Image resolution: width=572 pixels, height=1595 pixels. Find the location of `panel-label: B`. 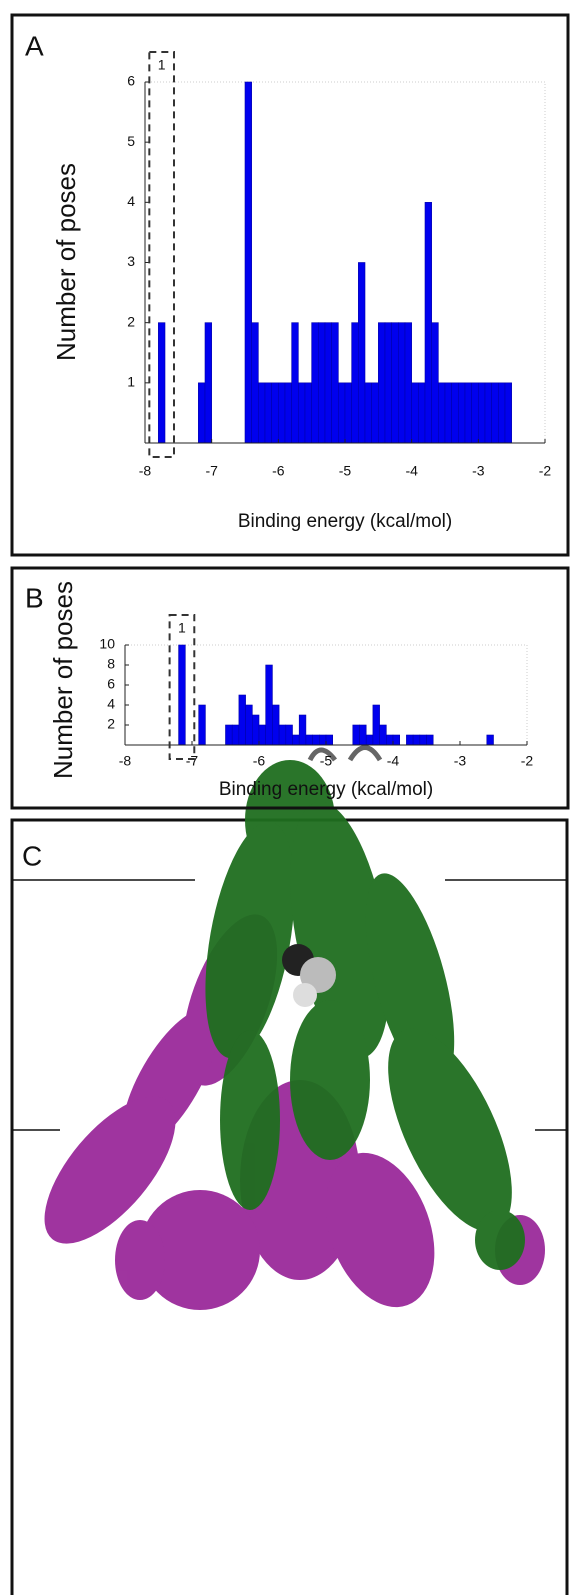

panel-label: B is located at coordinates (34, 597).